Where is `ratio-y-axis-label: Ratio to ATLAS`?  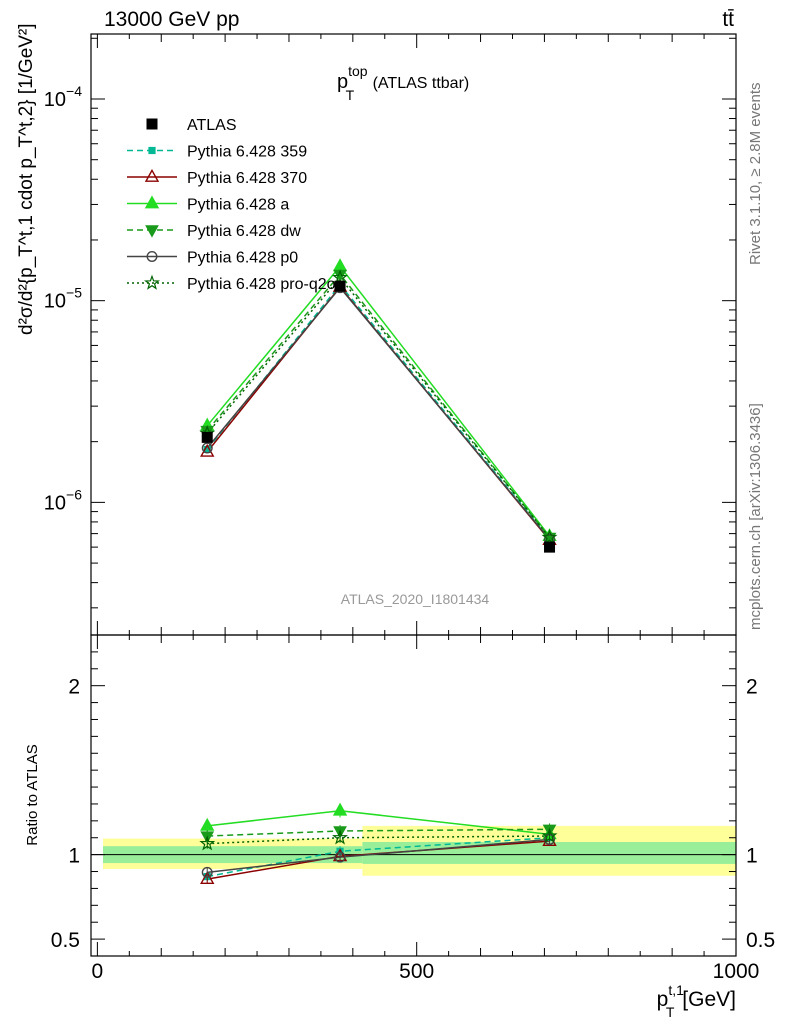
ratio-y-axis-label: Ratio to ATLAS is located at coordinates (32, 794).